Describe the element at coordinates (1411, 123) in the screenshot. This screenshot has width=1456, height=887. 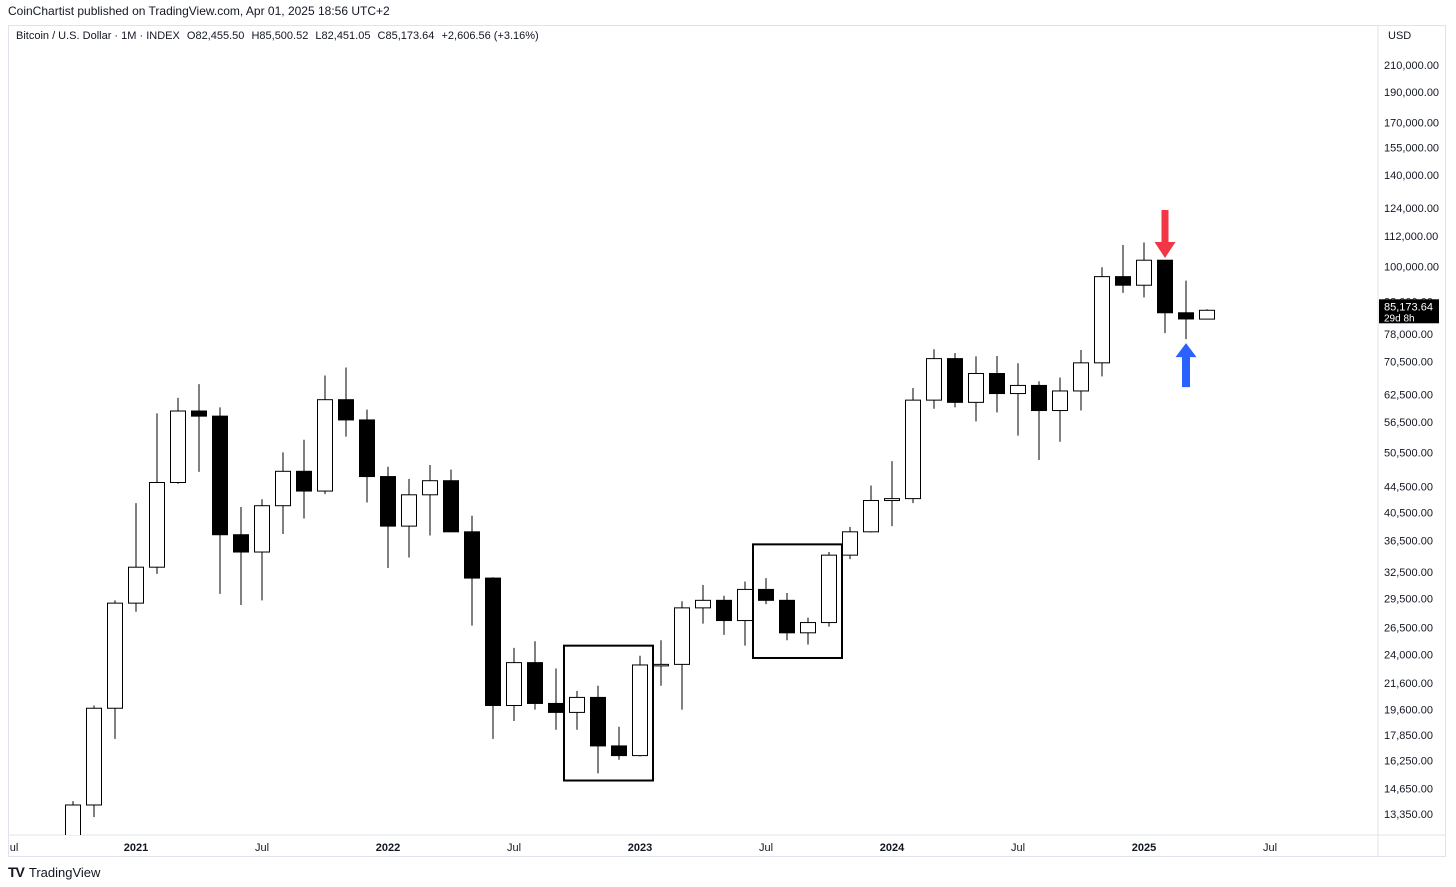
I see `y-tick-label: 170,000.00` at that location.